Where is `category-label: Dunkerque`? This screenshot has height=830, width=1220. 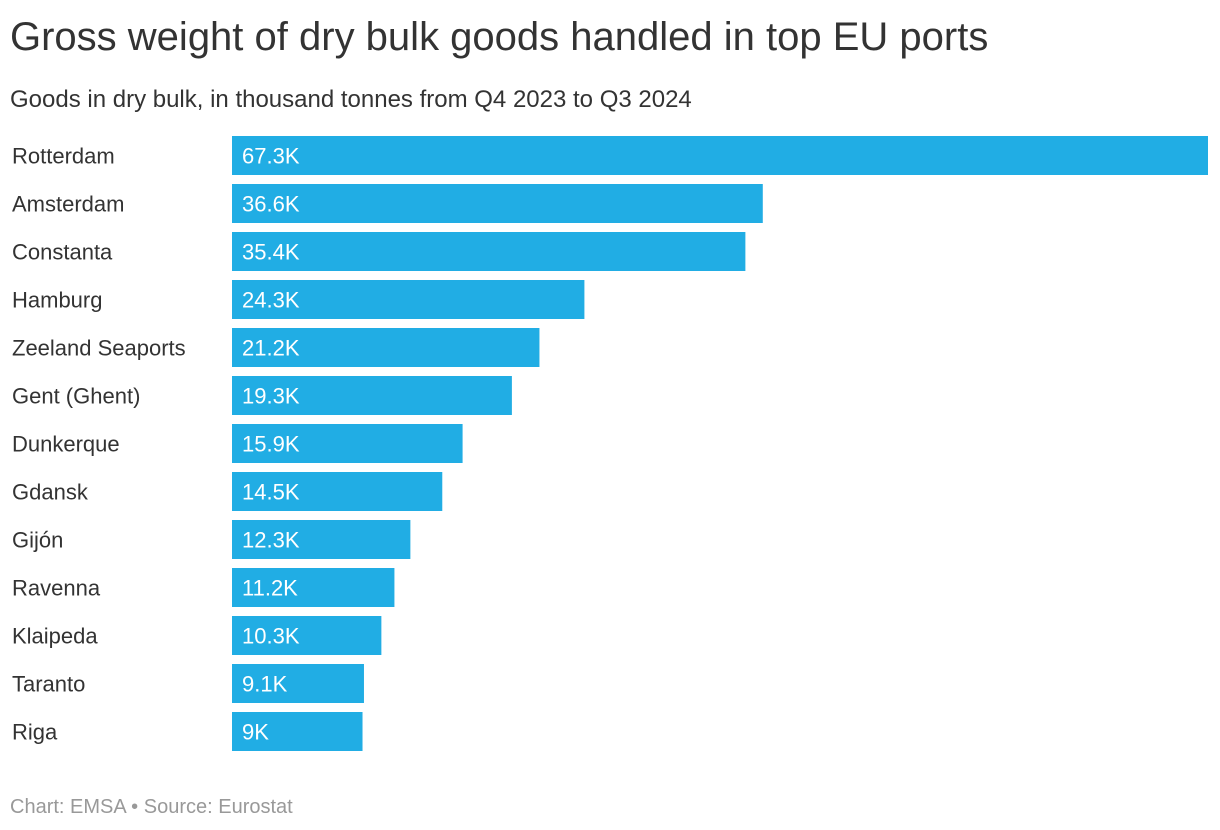 category-label: Dunkerque is located at coordinates (66, 444).